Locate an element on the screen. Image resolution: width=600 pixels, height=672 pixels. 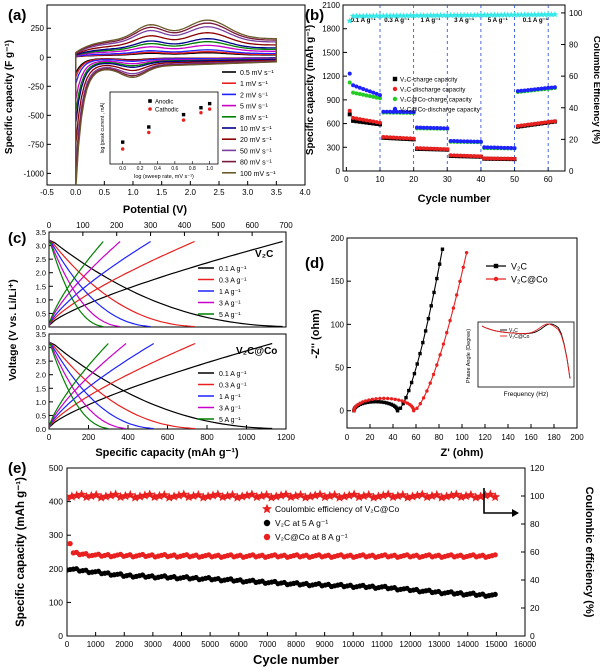
panel-a-x-axis-label: Potential (V) is located at coordinates (155, 210).